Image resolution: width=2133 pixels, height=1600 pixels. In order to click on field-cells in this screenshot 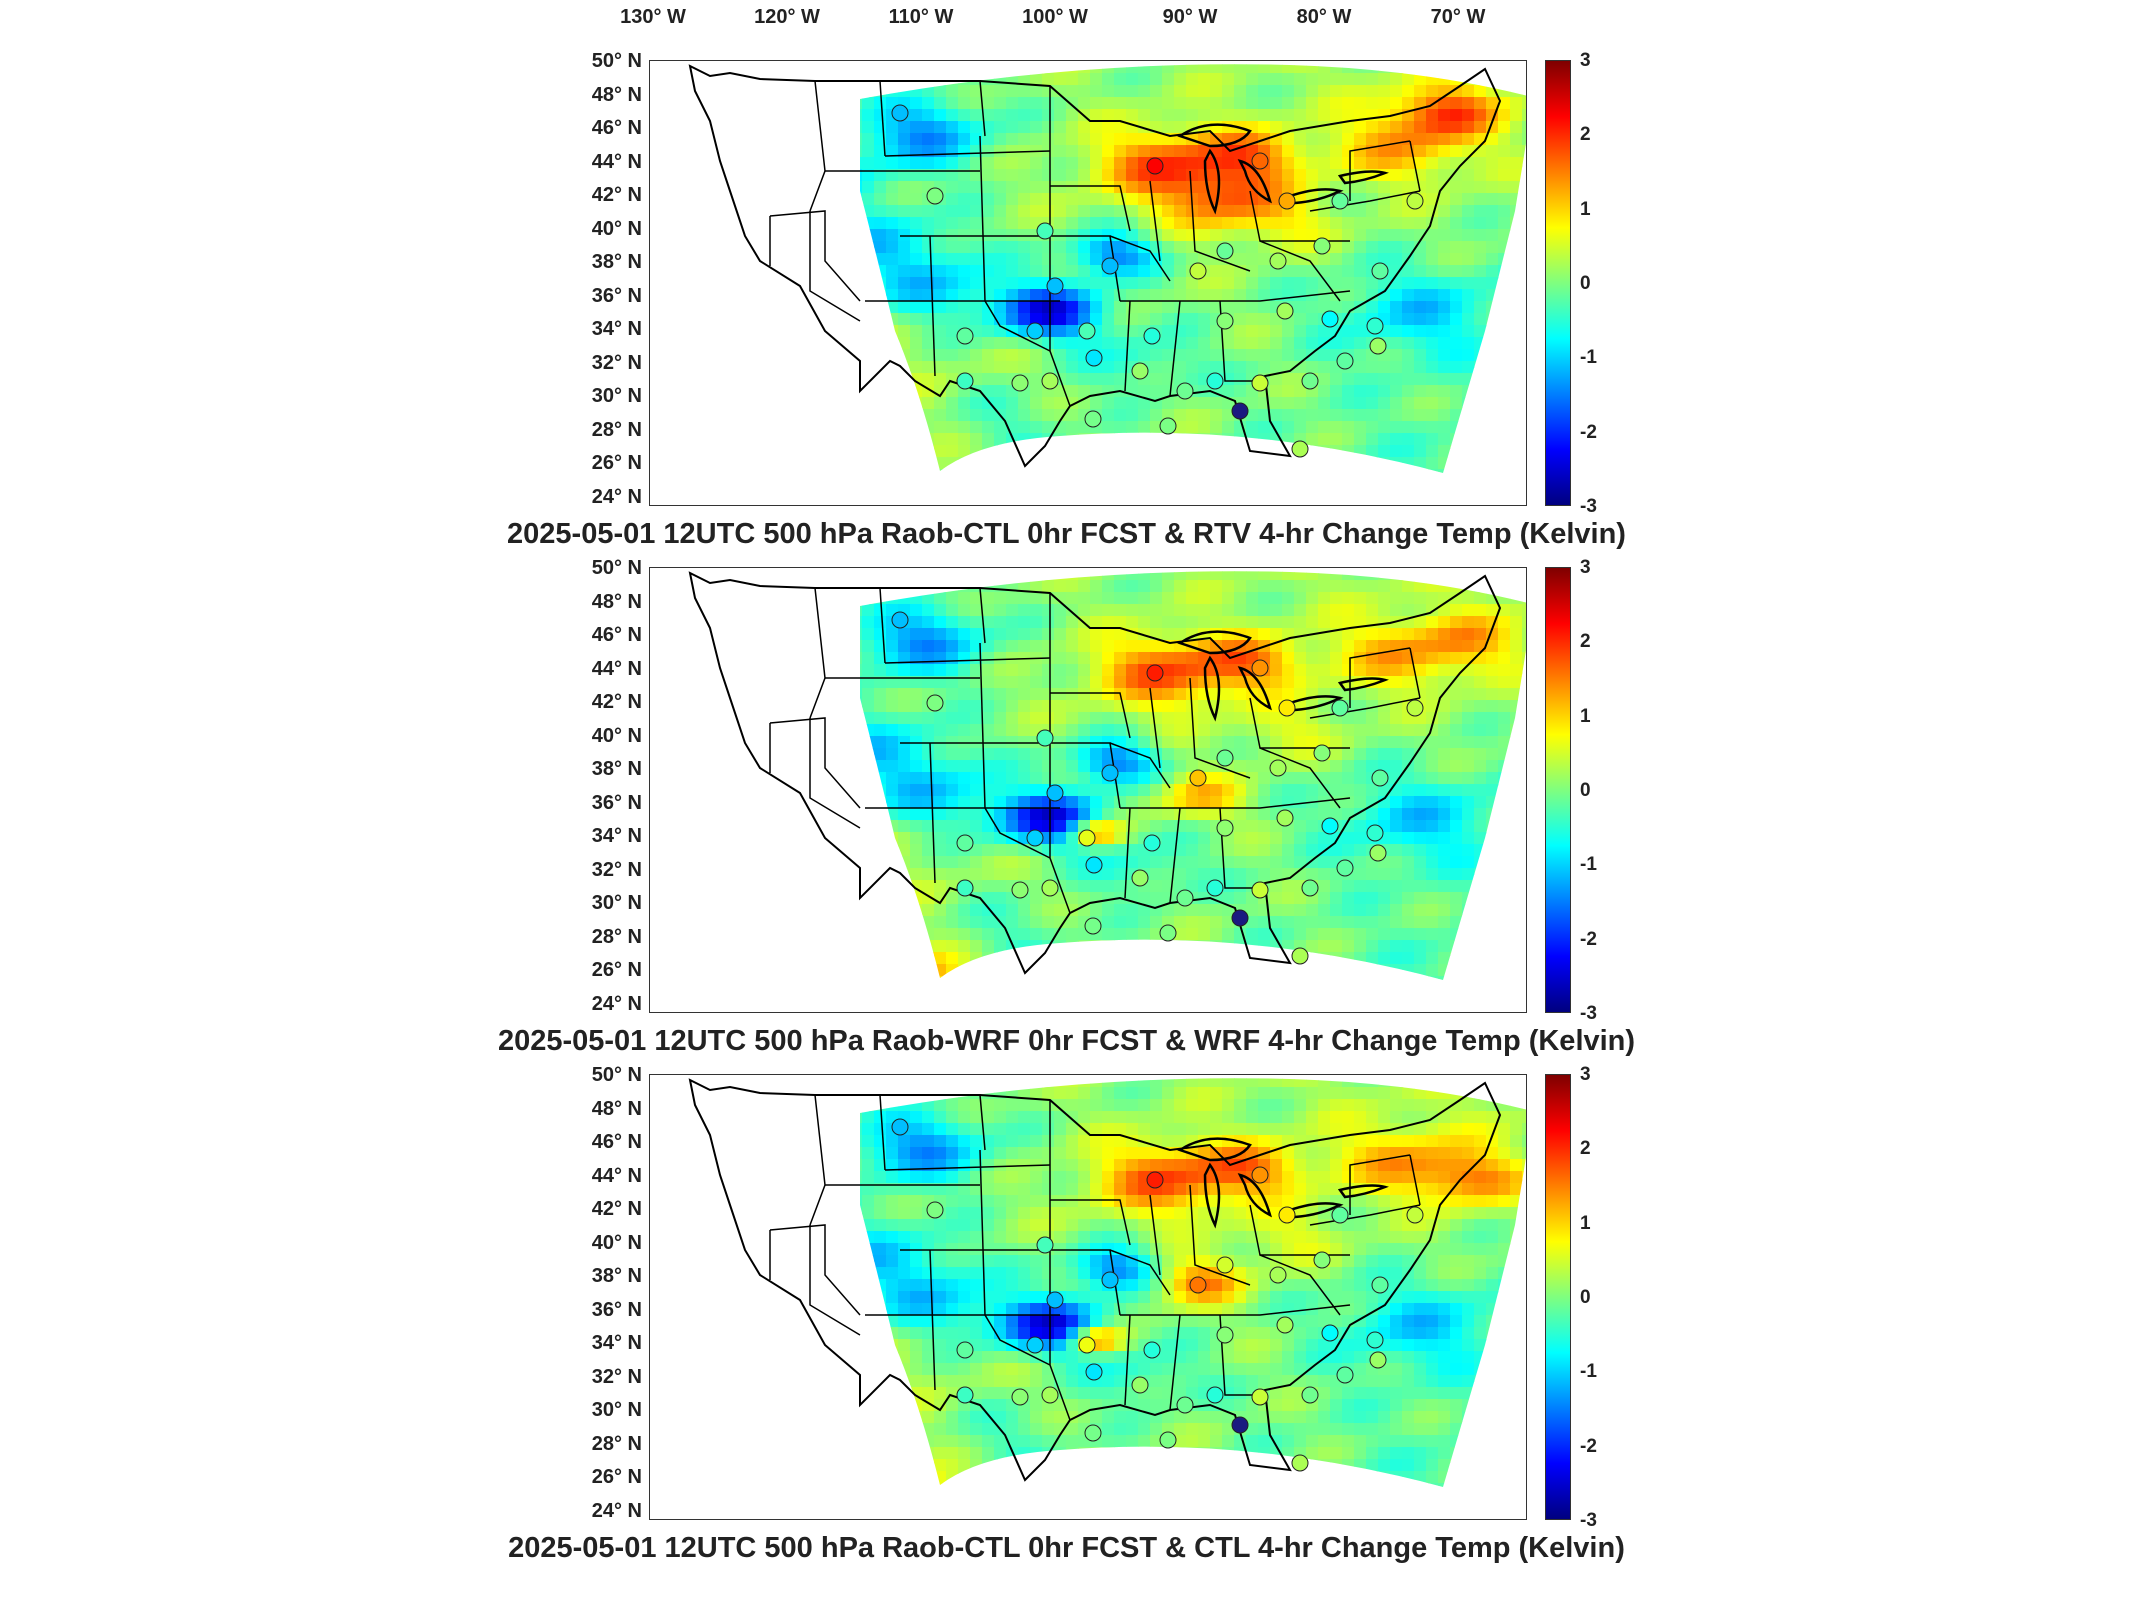, I will do `click(1193, 1282)`.